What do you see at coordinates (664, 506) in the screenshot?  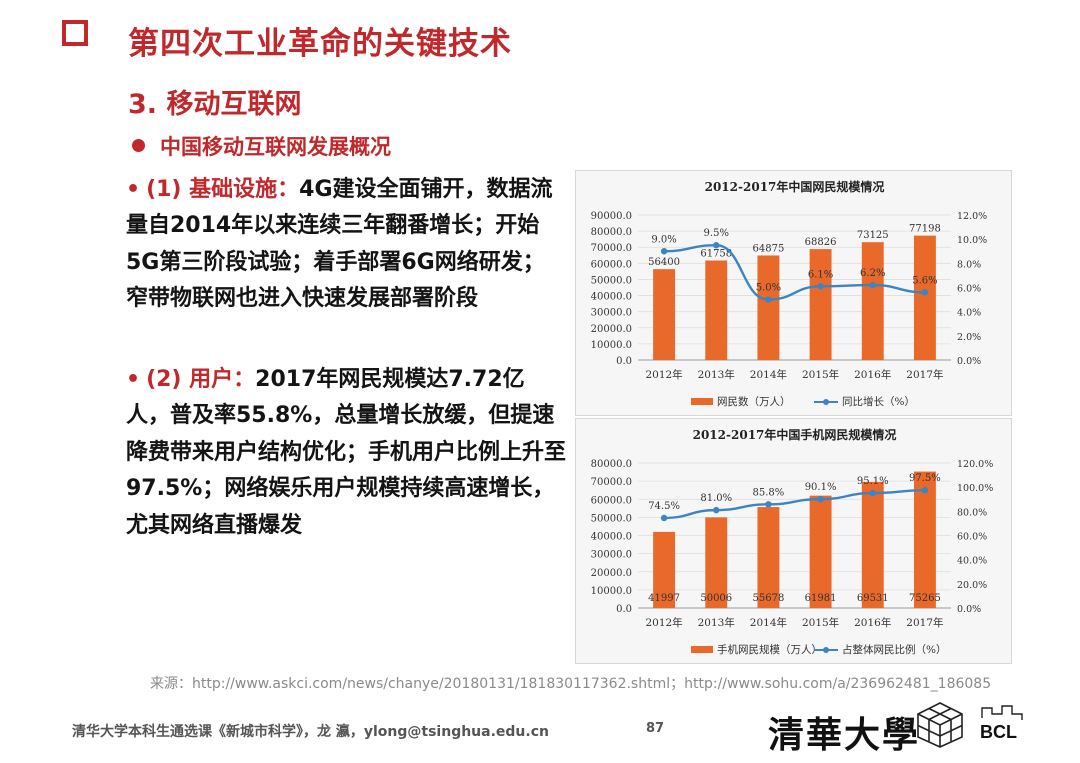 I see `line-data-label: 74.5%` at bounding box center [664, 506].